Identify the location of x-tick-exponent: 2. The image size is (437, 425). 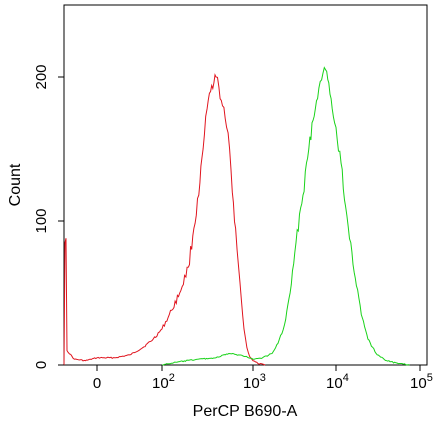
(172, 378).